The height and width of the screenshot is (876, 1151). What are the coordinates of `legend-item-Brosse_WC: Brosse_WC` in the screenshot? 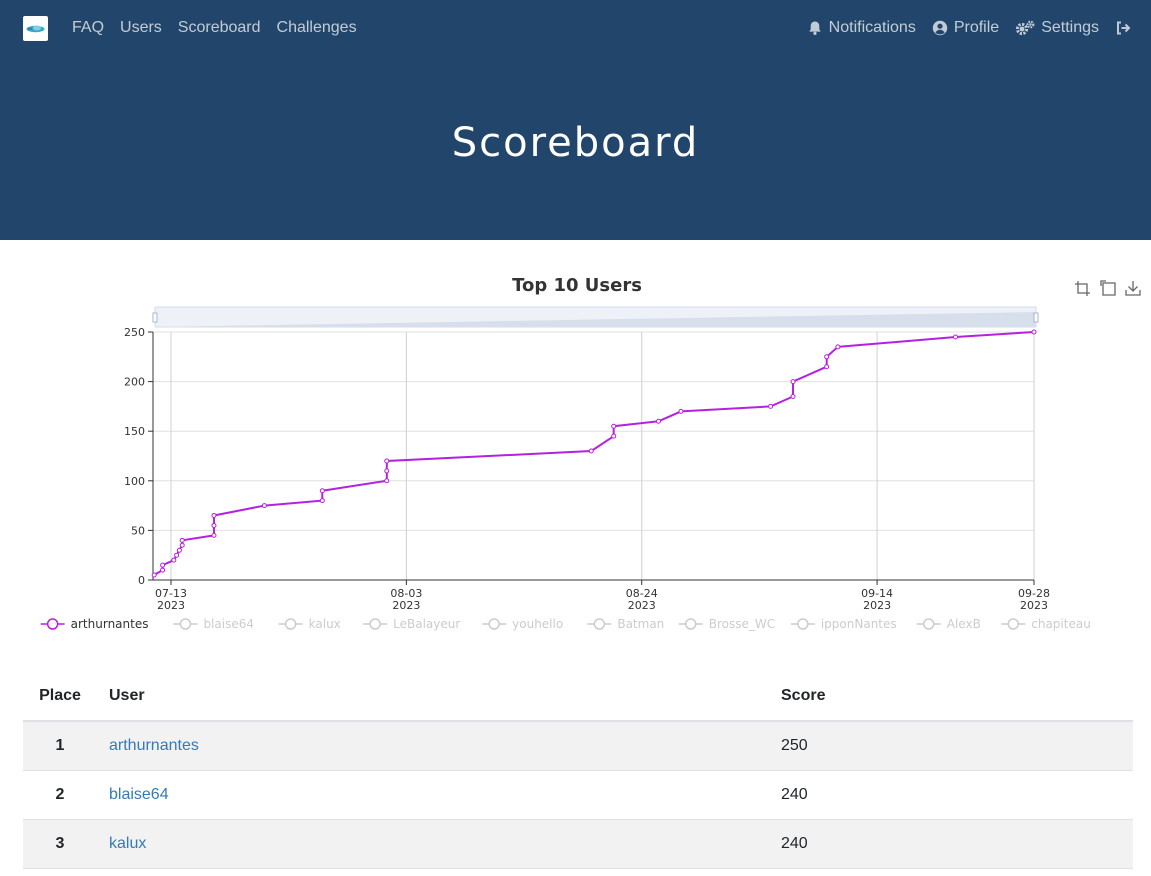 It's located at (726, 624).